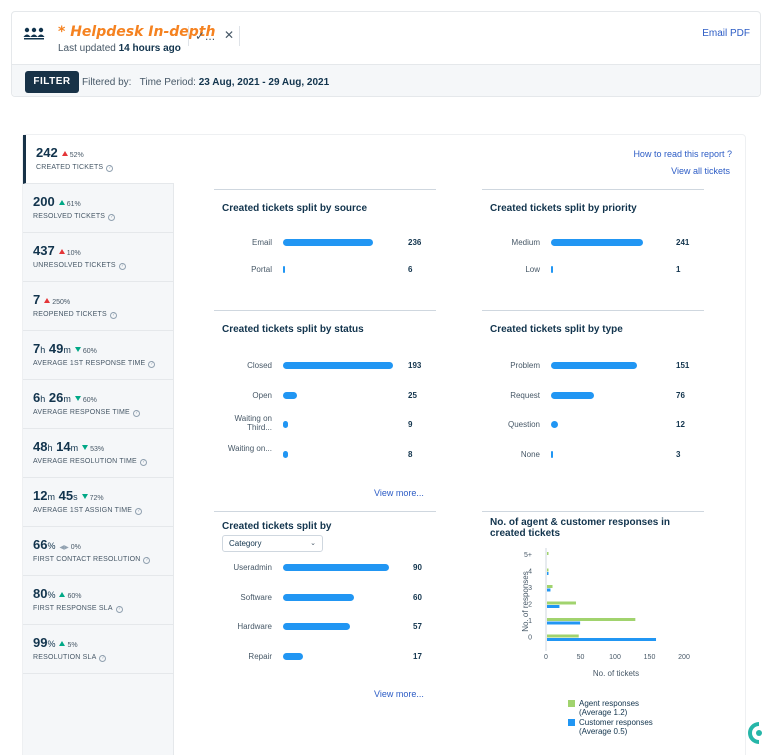  I want to click on category-select: Category ⌄, so click(272, 543).